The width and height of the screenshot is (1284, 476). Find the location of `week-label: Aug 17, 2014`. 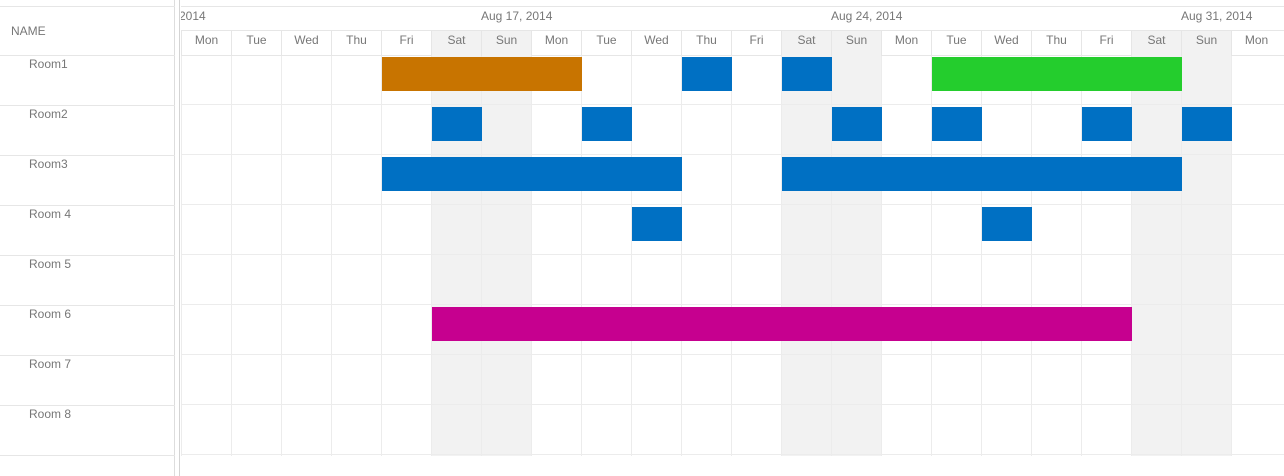

week-label: Aug 17, 2014 is located at coordinates (517, 16).